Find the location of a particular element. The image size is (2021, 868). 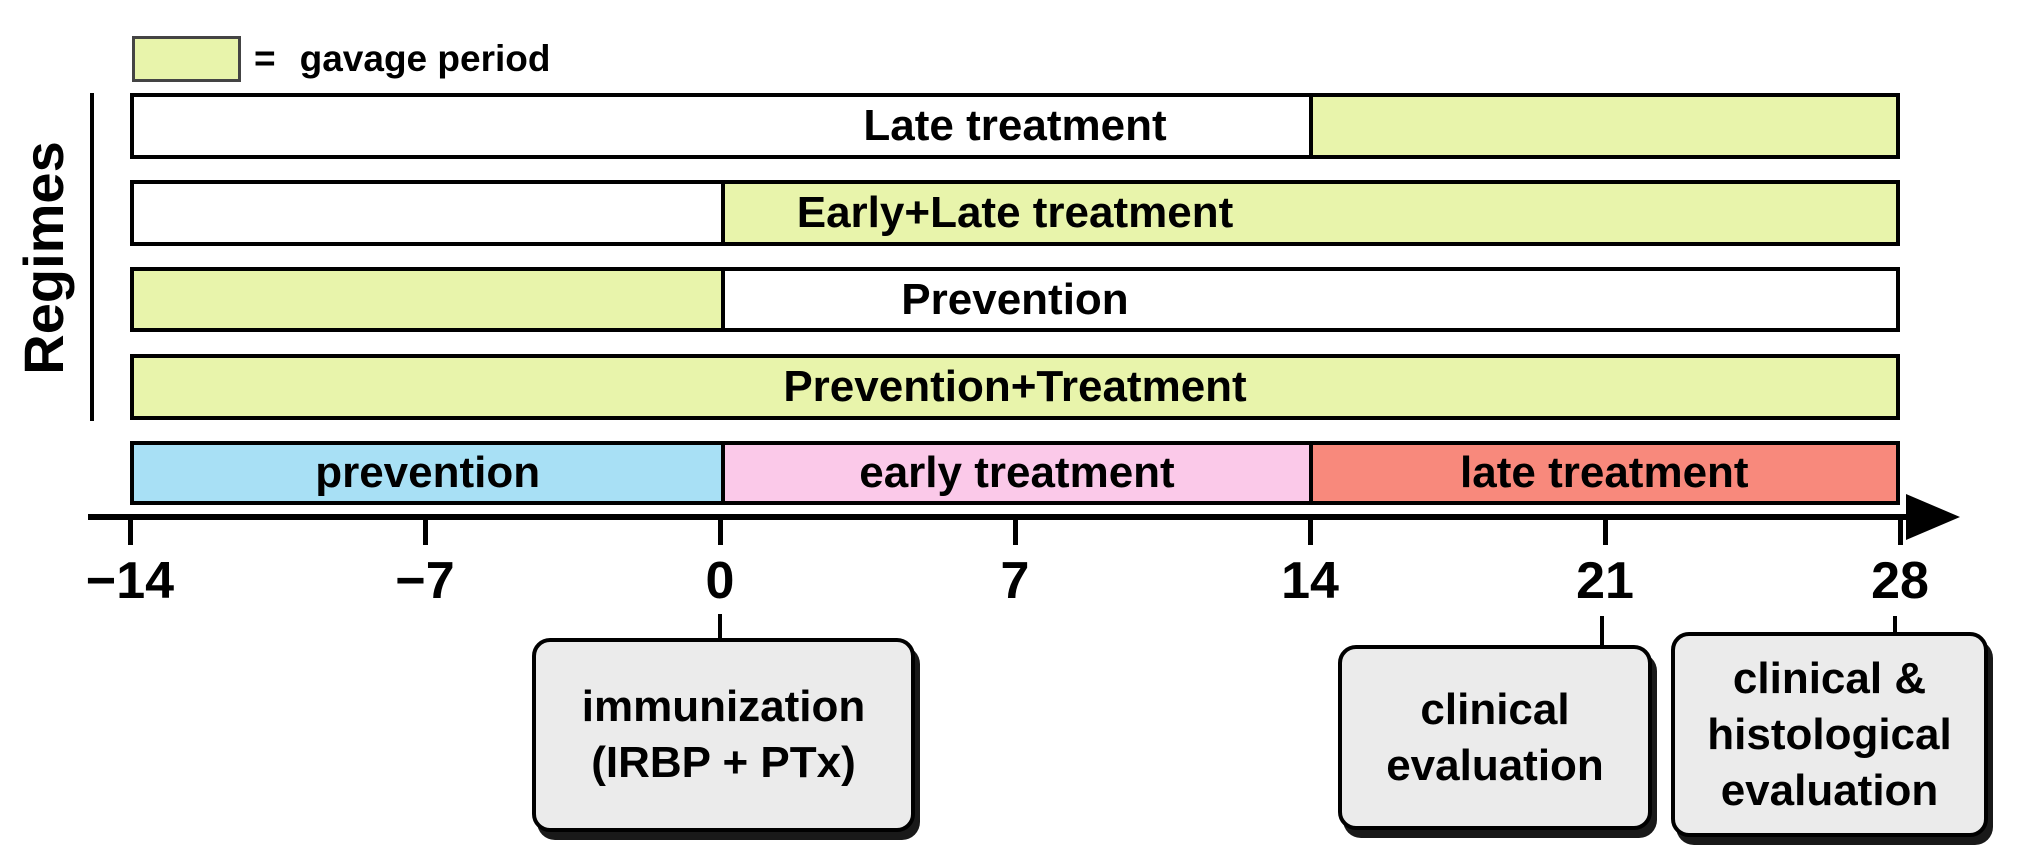

phase-segment-prevention: prevention is located at coordinates (428, 473).